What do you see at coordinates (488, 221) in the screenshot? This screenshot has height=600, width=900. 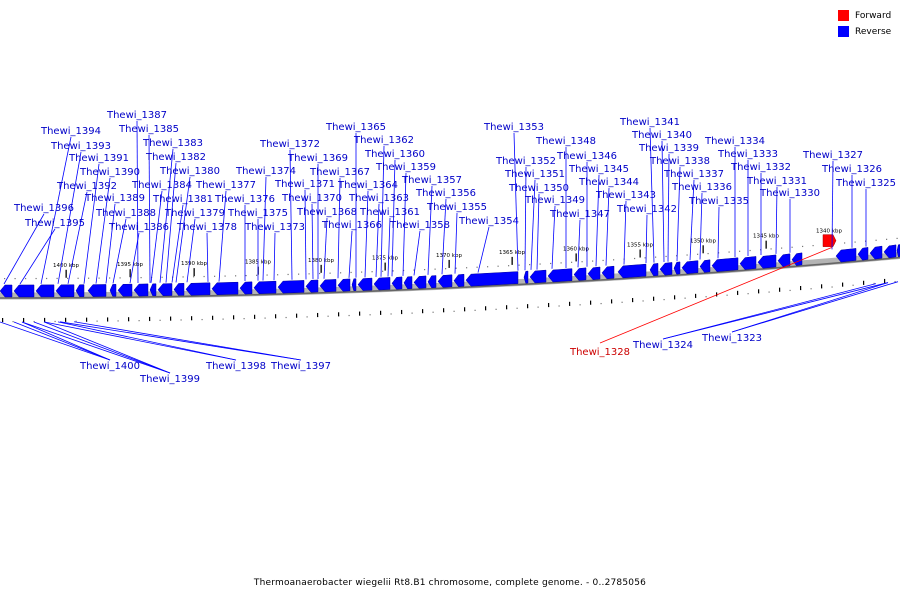 I see `gene-label: Thewi_1354` at bounding box center [488, 221].